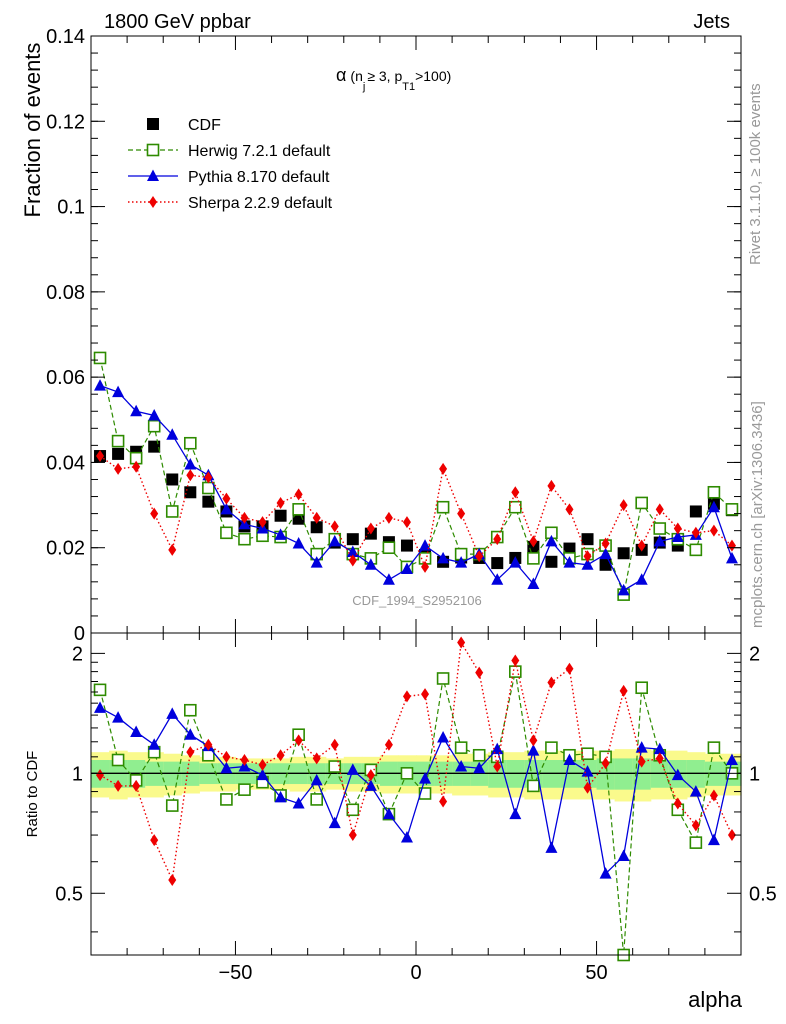 The image size is (786, 1024). Describe the element at coordinates (715, 999) in the screenshot. I see `x-axis-label: alpha` at that location.